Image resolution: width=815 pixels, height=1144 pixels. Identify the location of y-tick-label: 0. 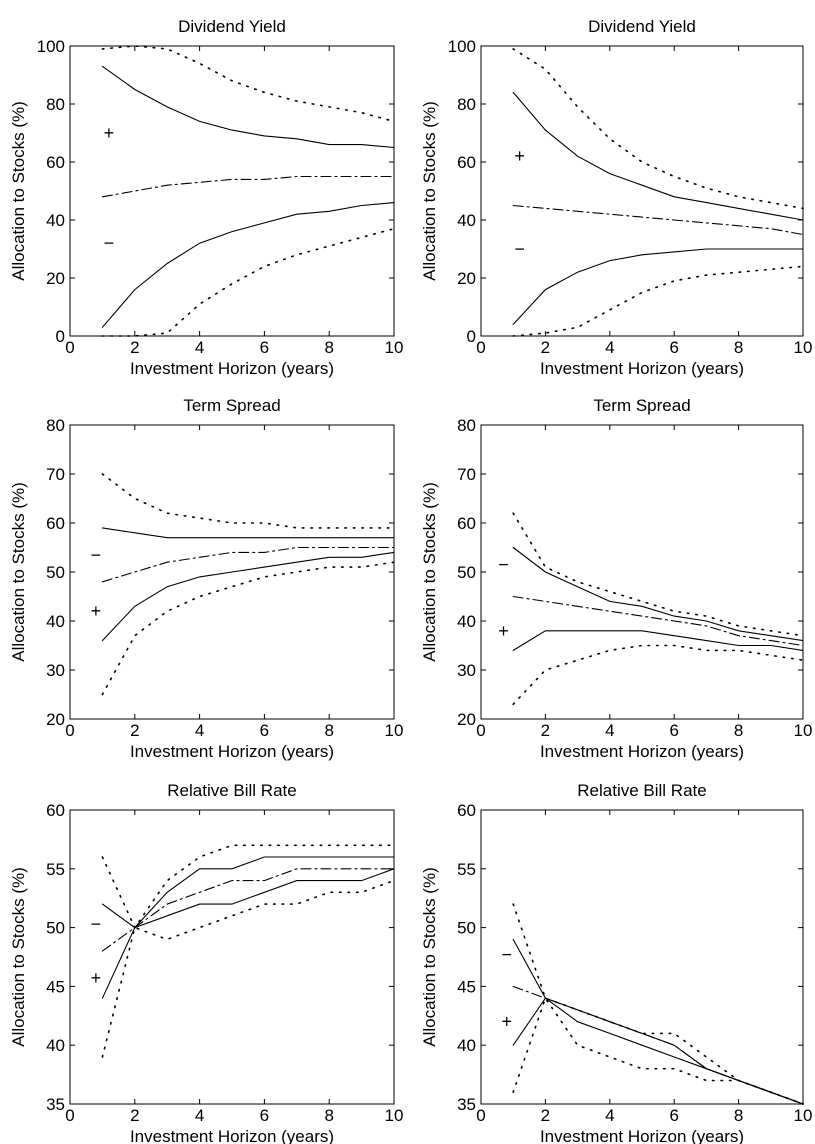
(60, 336).